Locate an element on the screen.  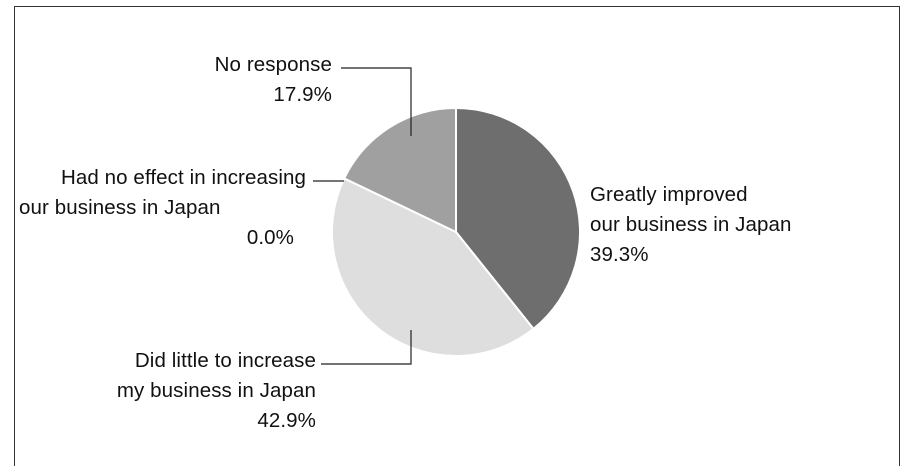
slice-no-response is located at coordinates (400, 170).